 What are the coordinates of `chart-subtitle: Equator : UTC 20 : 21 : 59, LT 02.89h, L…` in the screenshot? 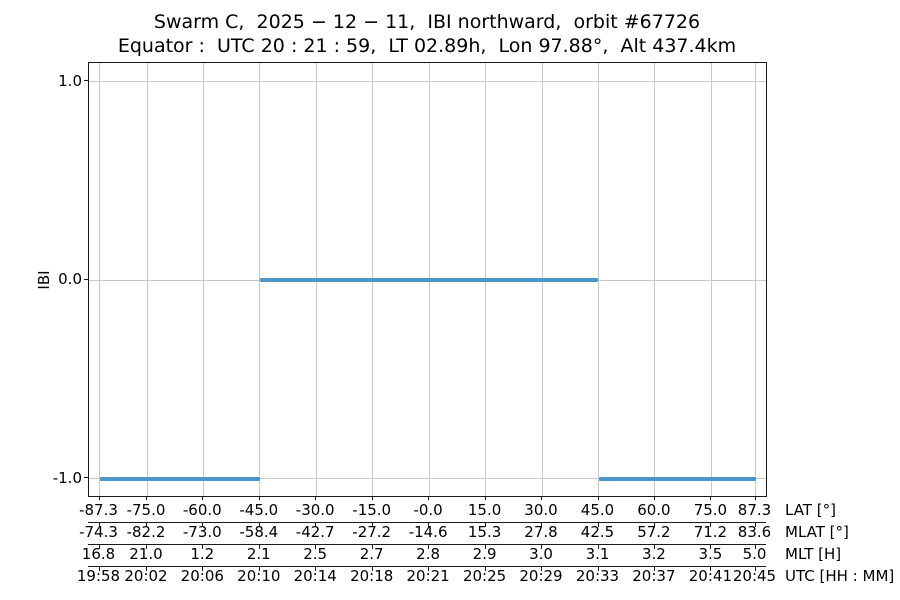 It's located at (427, 46).